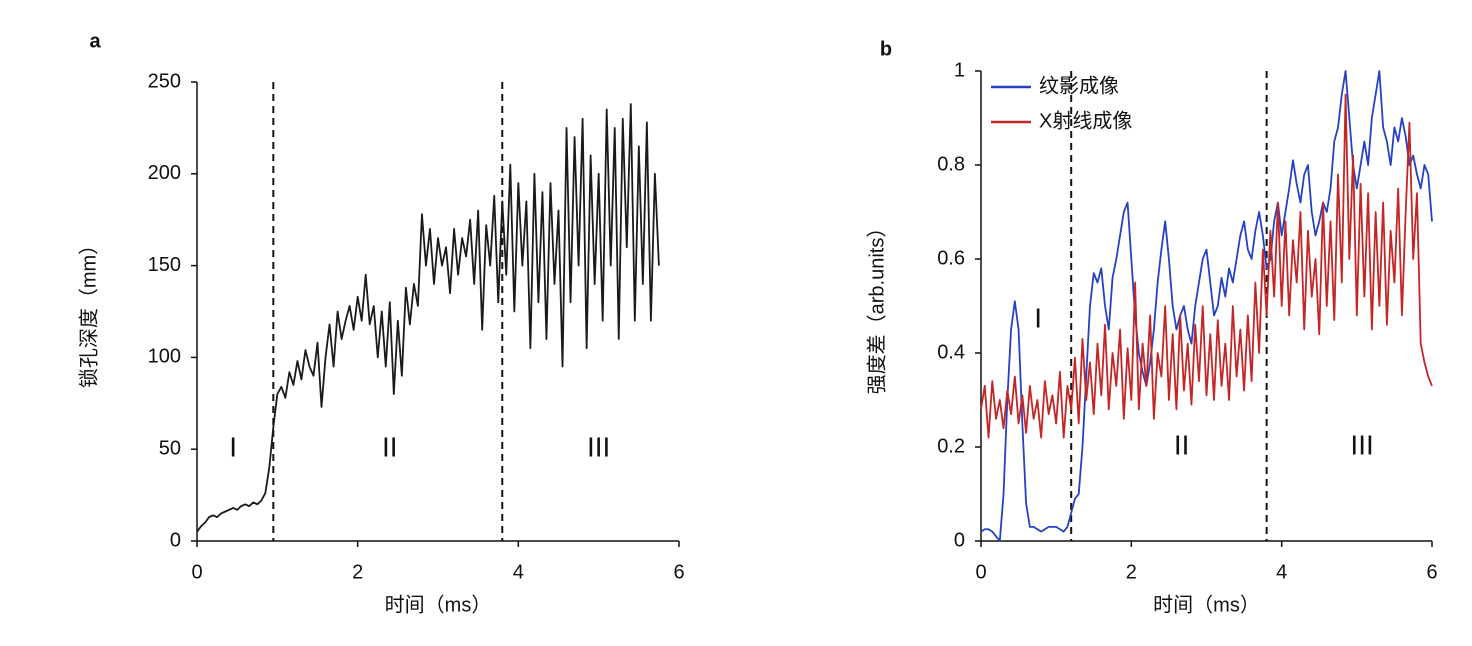 This screenshot has height=646, width=1472. What do you see at coordinates (951, 258) in the screenshot?
I see `y-tick-label: 0.6` at bounding box center [951, 258].